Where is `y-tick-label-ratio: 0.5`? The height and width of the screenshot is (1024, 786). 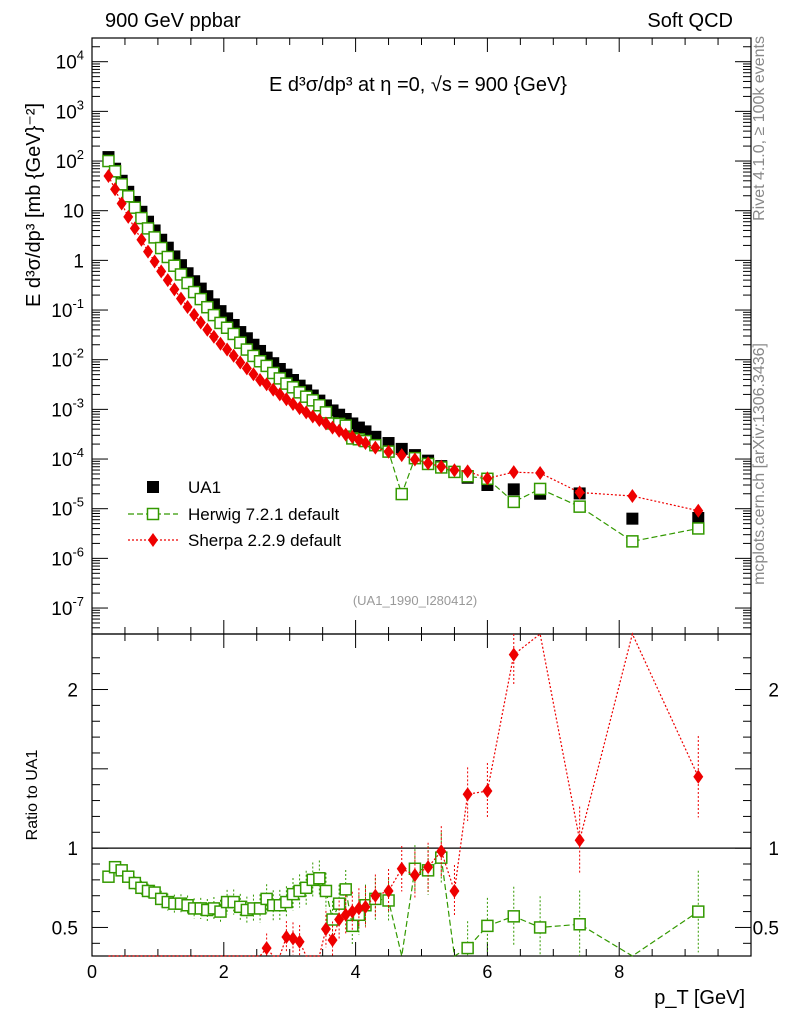
y-tick-label-ratio: 0.5 is located at coordinates (65, 928).